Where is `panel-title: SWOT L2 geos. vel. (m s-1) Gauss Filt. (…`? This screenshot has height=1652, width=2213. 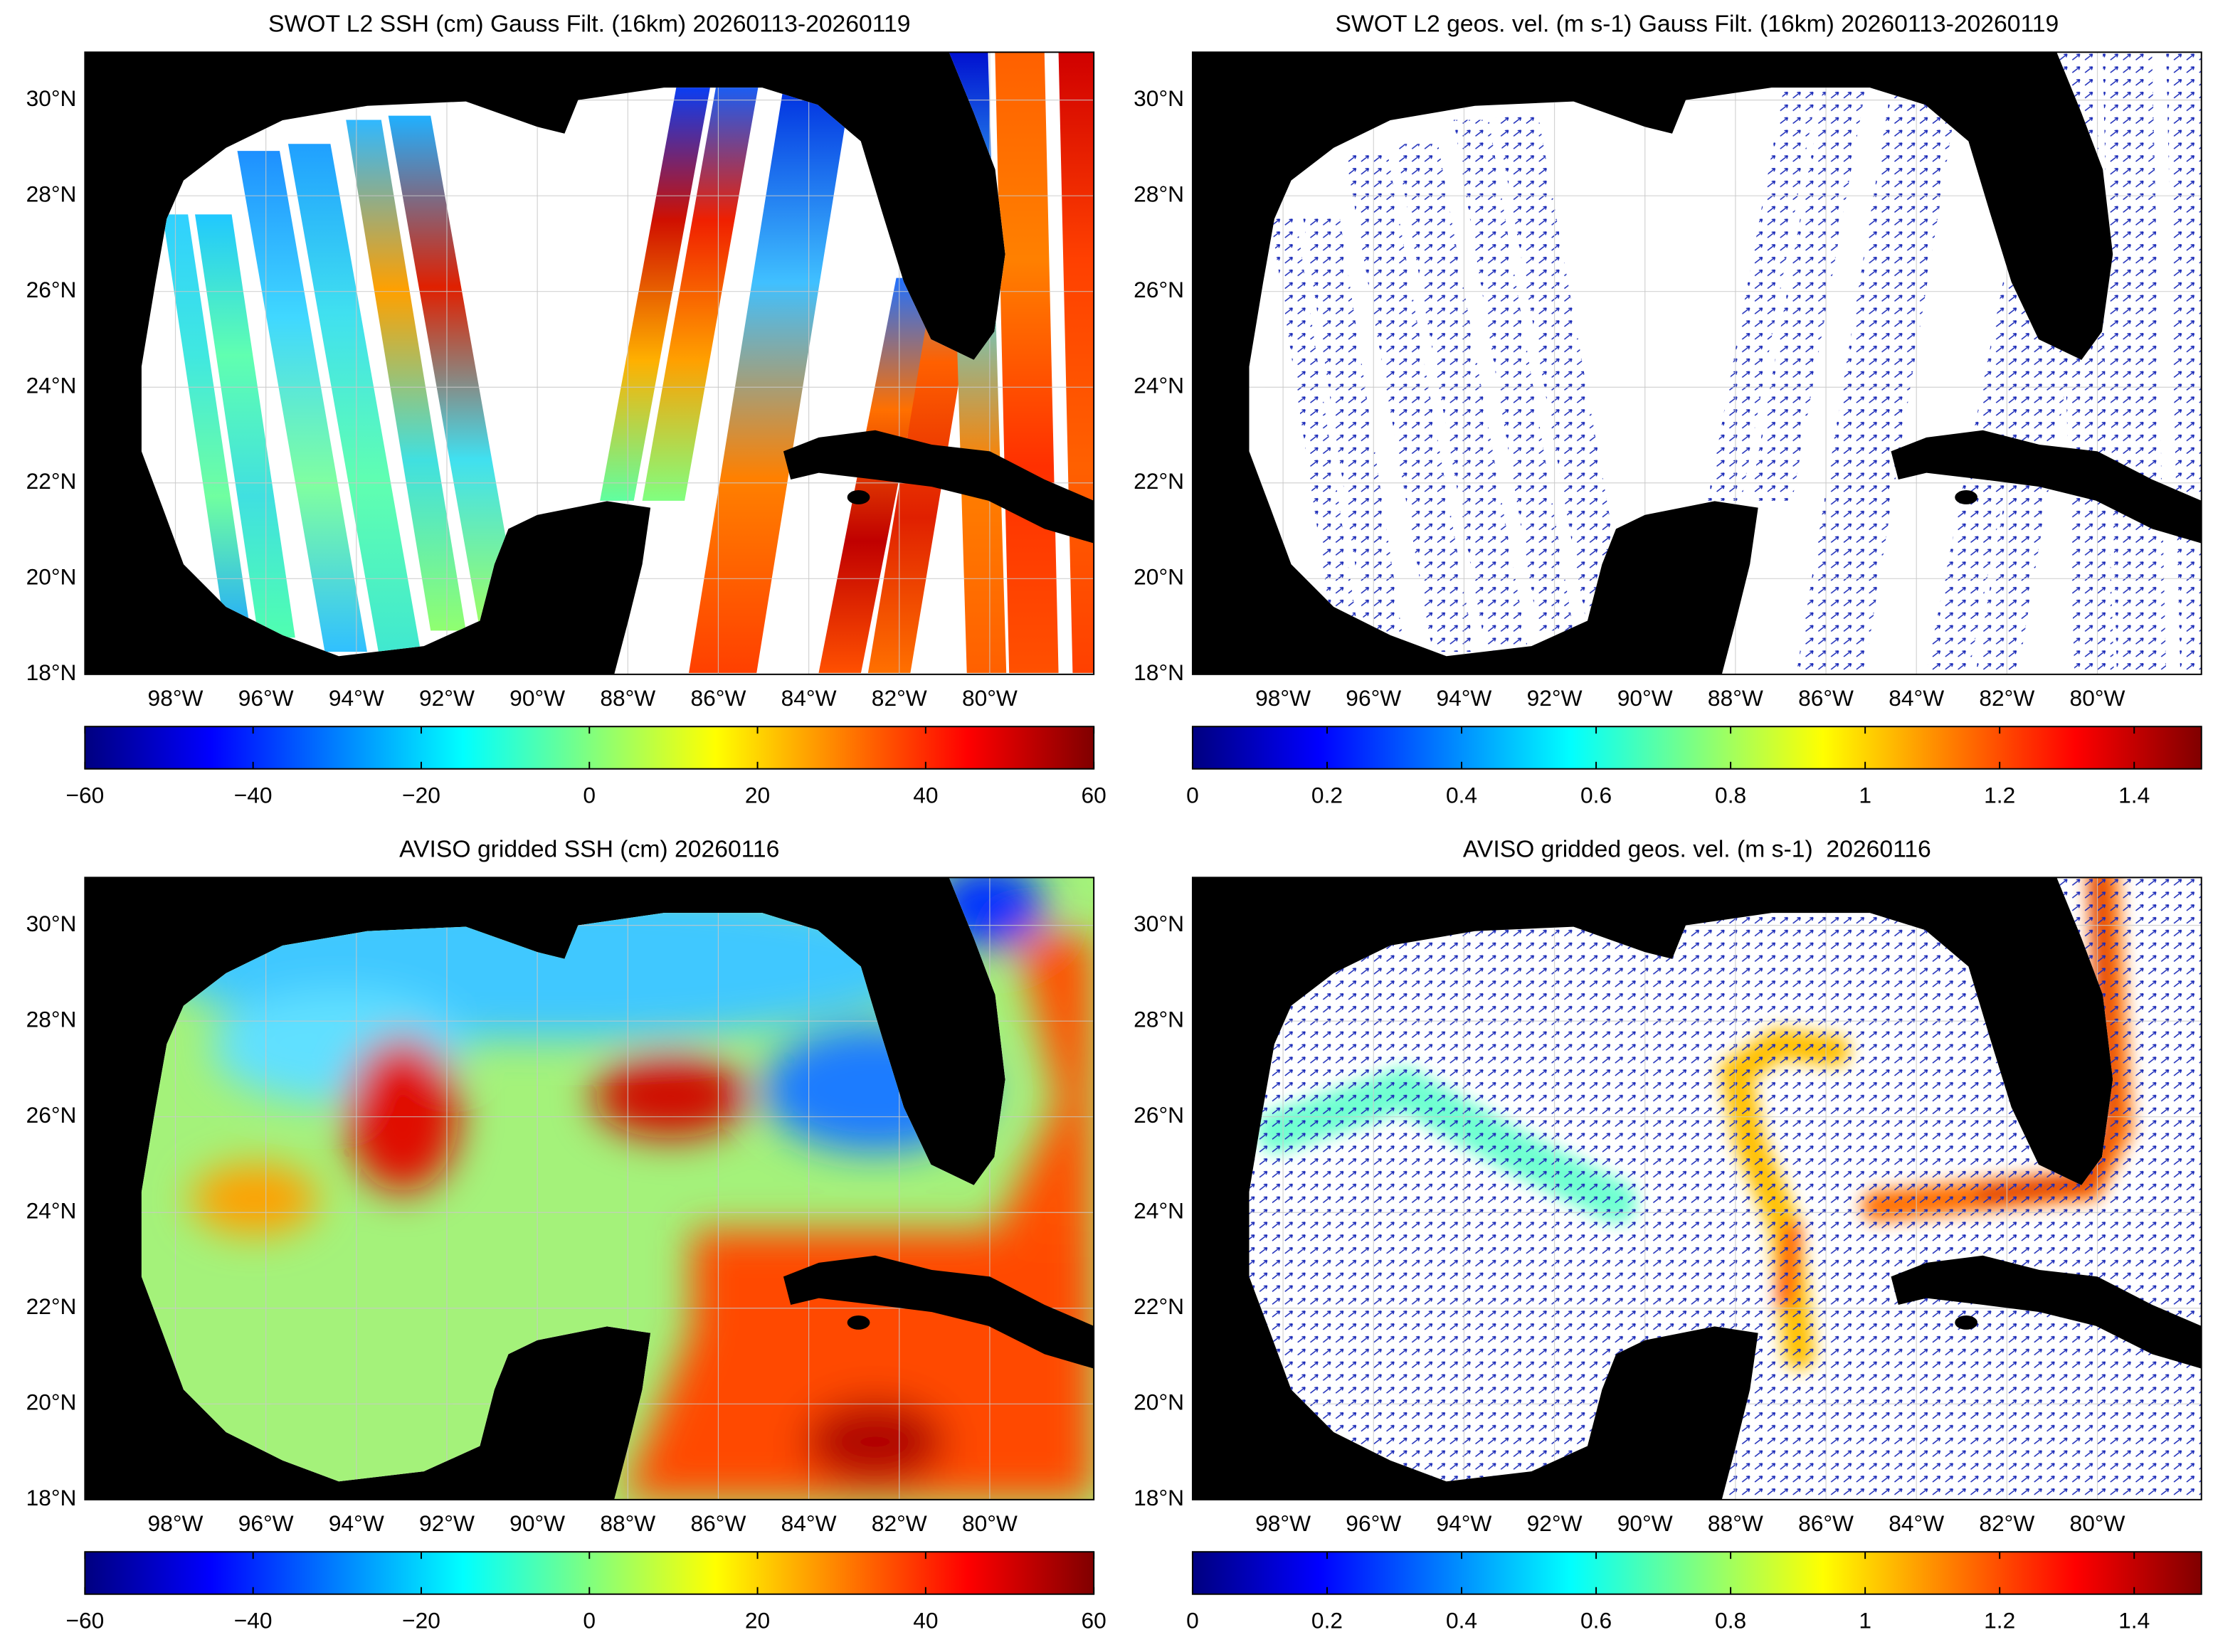
panel-title: SWOT L2 geos. vel. (m s-1) Gauss Filt. (… is located at coordinates (1697, 24).